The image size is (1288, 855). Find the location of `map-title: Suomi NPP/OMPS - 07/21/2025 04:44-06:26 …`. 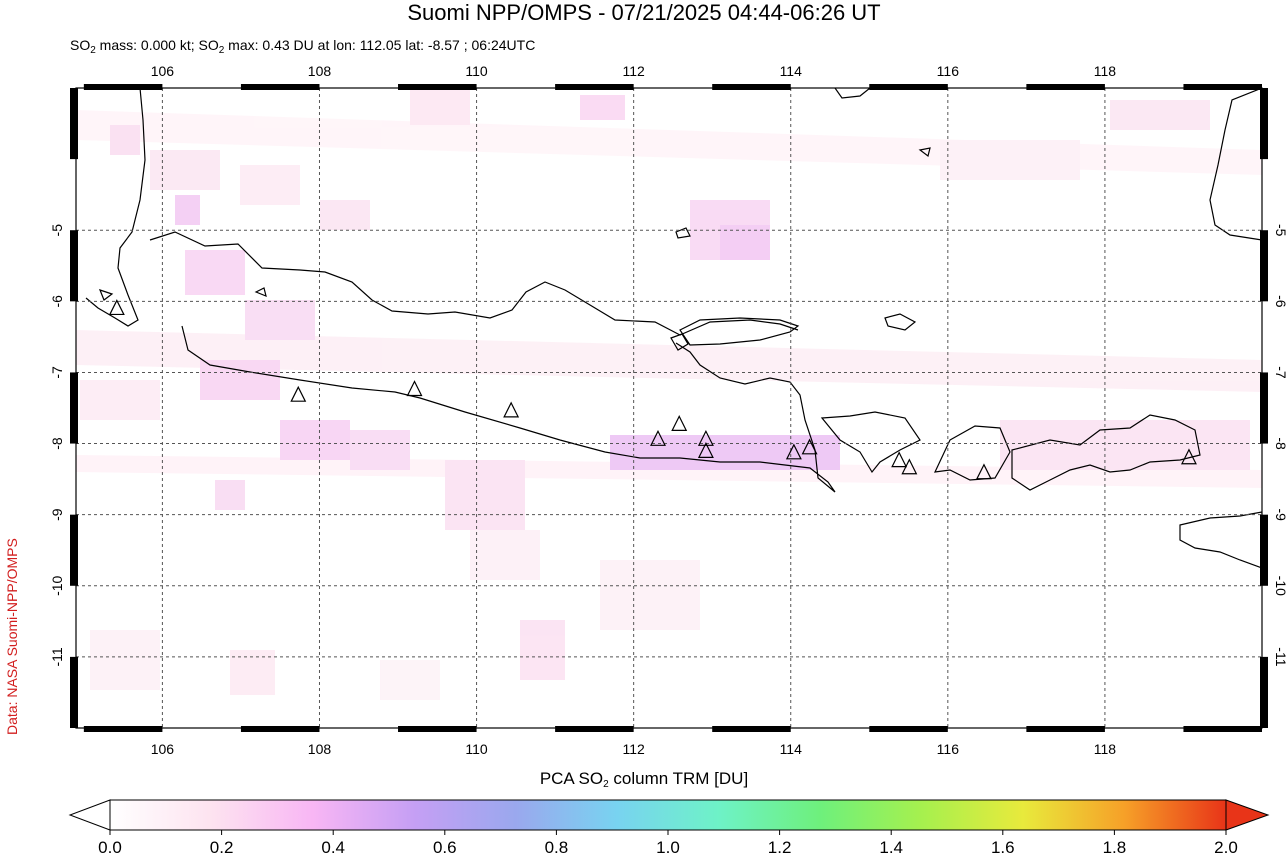

map-title: Suomi NPP/OMPS - 07/21/2025 04:44-06:26 … is located at coordinates (644, 12).